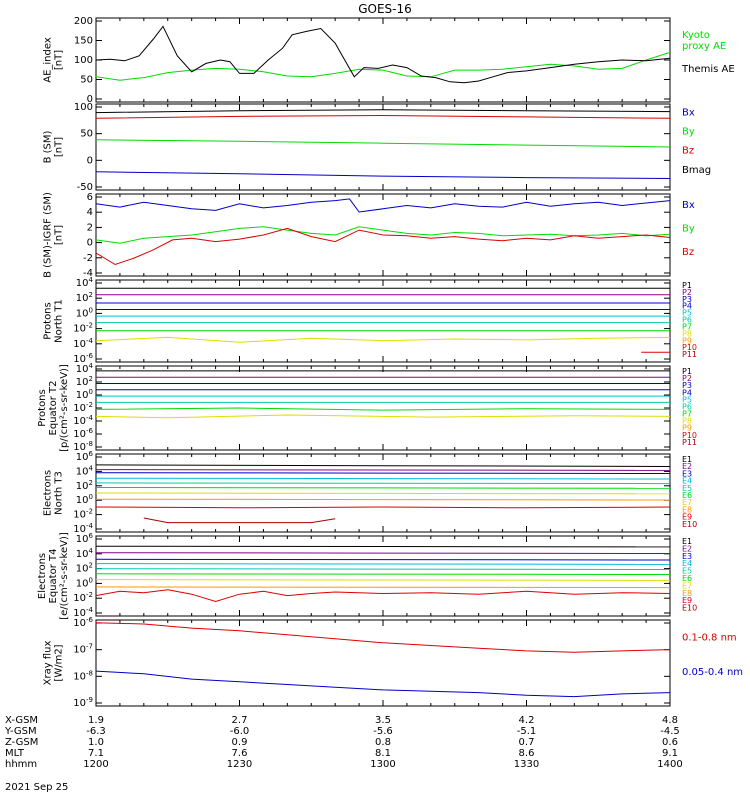  I want to click on y-tick-label: 200, so click(83, 21).